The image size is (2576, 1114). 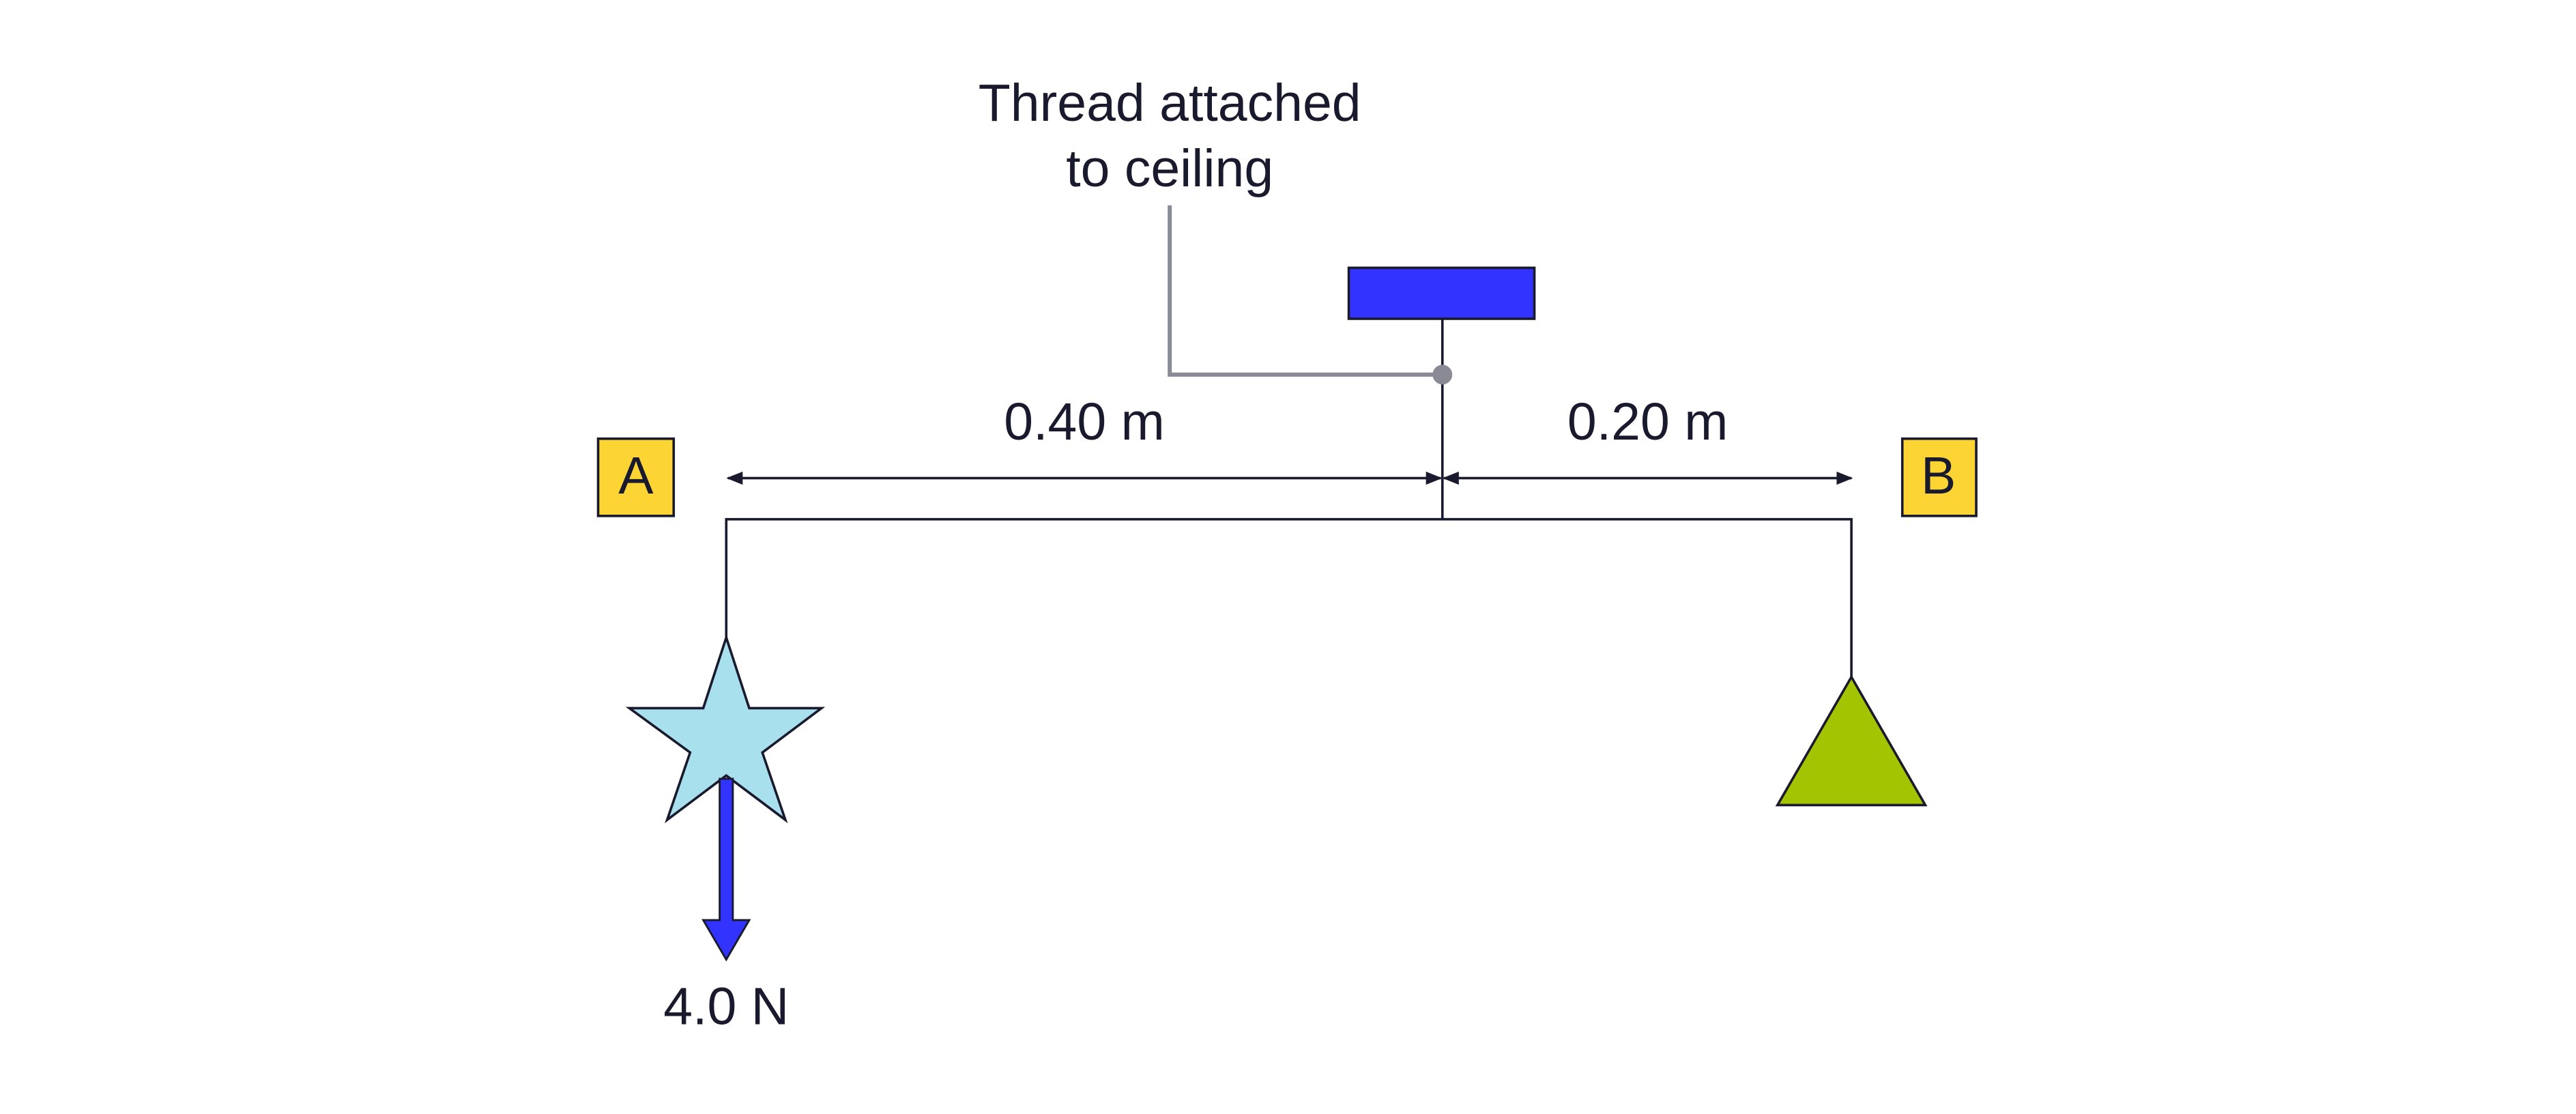 What do you see at coordinates (726, 870) in the screenshot?
I see `force-arrow` at bounding box center [726, 870].